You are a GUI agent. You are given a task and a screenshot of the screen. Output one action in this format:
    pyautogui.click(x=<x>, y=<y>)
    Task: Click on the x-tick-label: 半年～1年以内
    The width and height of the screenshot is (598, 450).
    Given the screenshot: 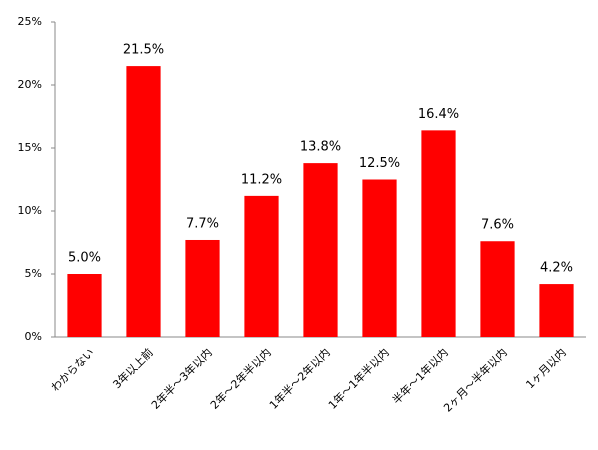 What is the action you would take?
    pyautogui.click(x=420, y=376)
    